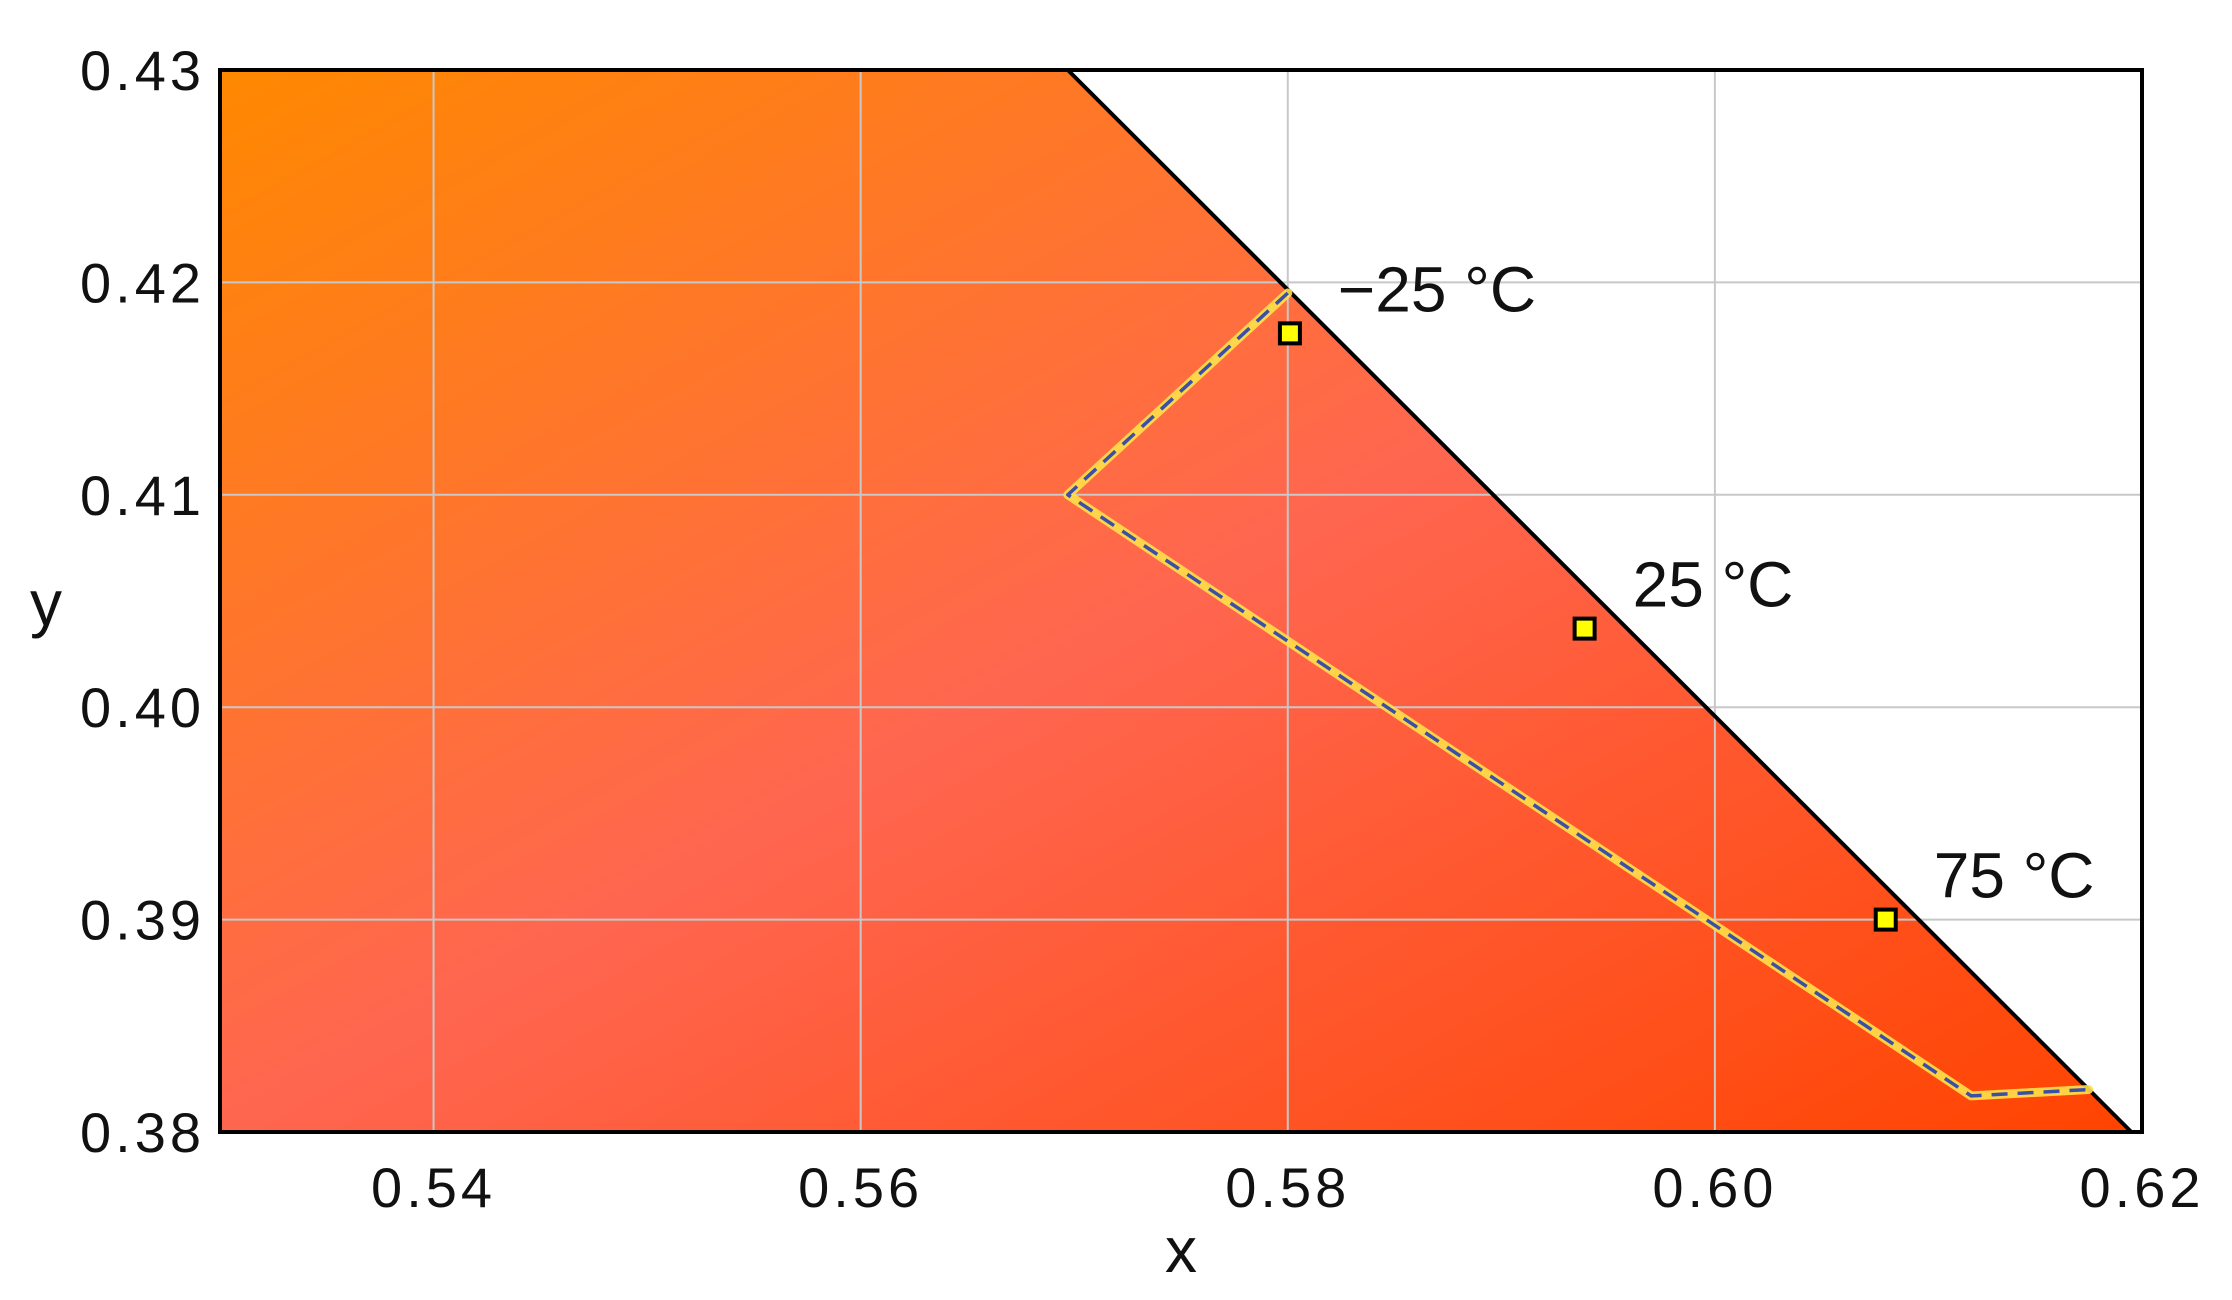 The image size is (2232, 1300). What do you see at coordinates (860, 1187) in the screenshot?
I see `x-tick-label: 0.56` at bounding box center [860, 1187].